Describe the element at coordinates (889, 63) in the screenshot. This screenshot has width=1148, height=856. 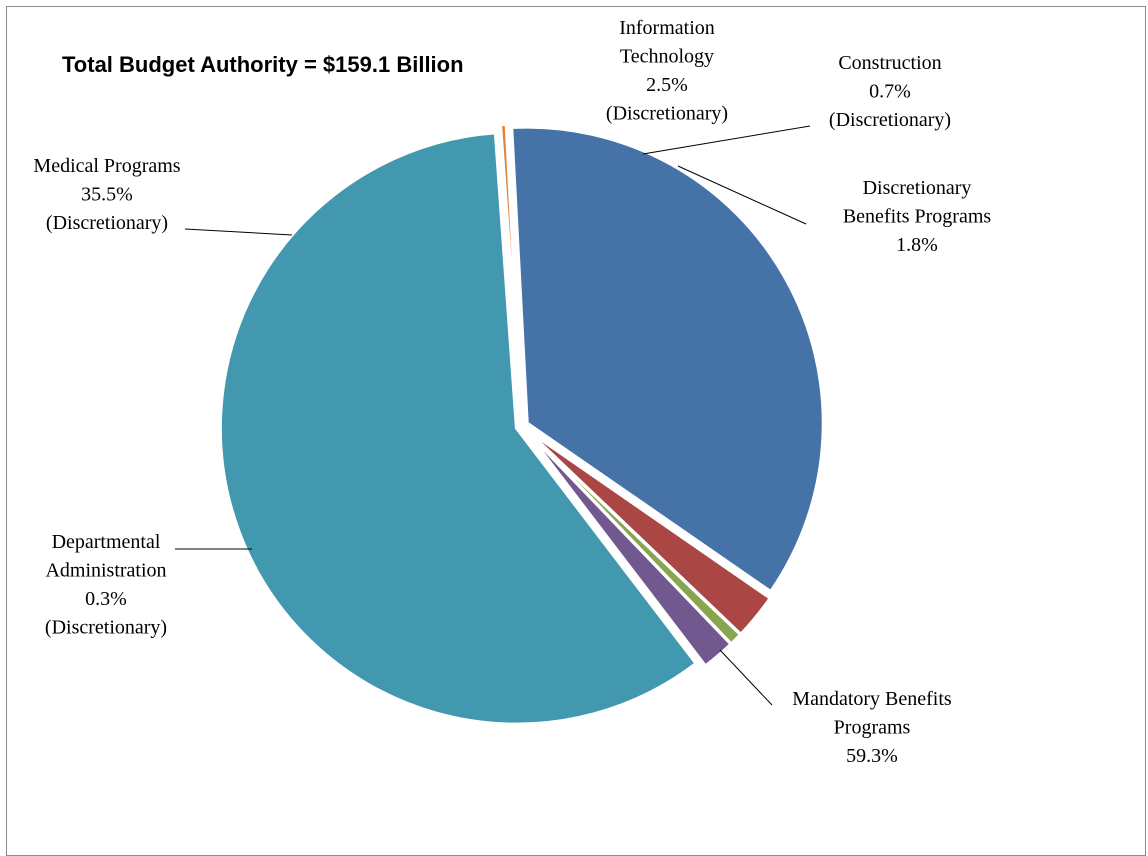
I see `slice-label-line: Construction` at that location.